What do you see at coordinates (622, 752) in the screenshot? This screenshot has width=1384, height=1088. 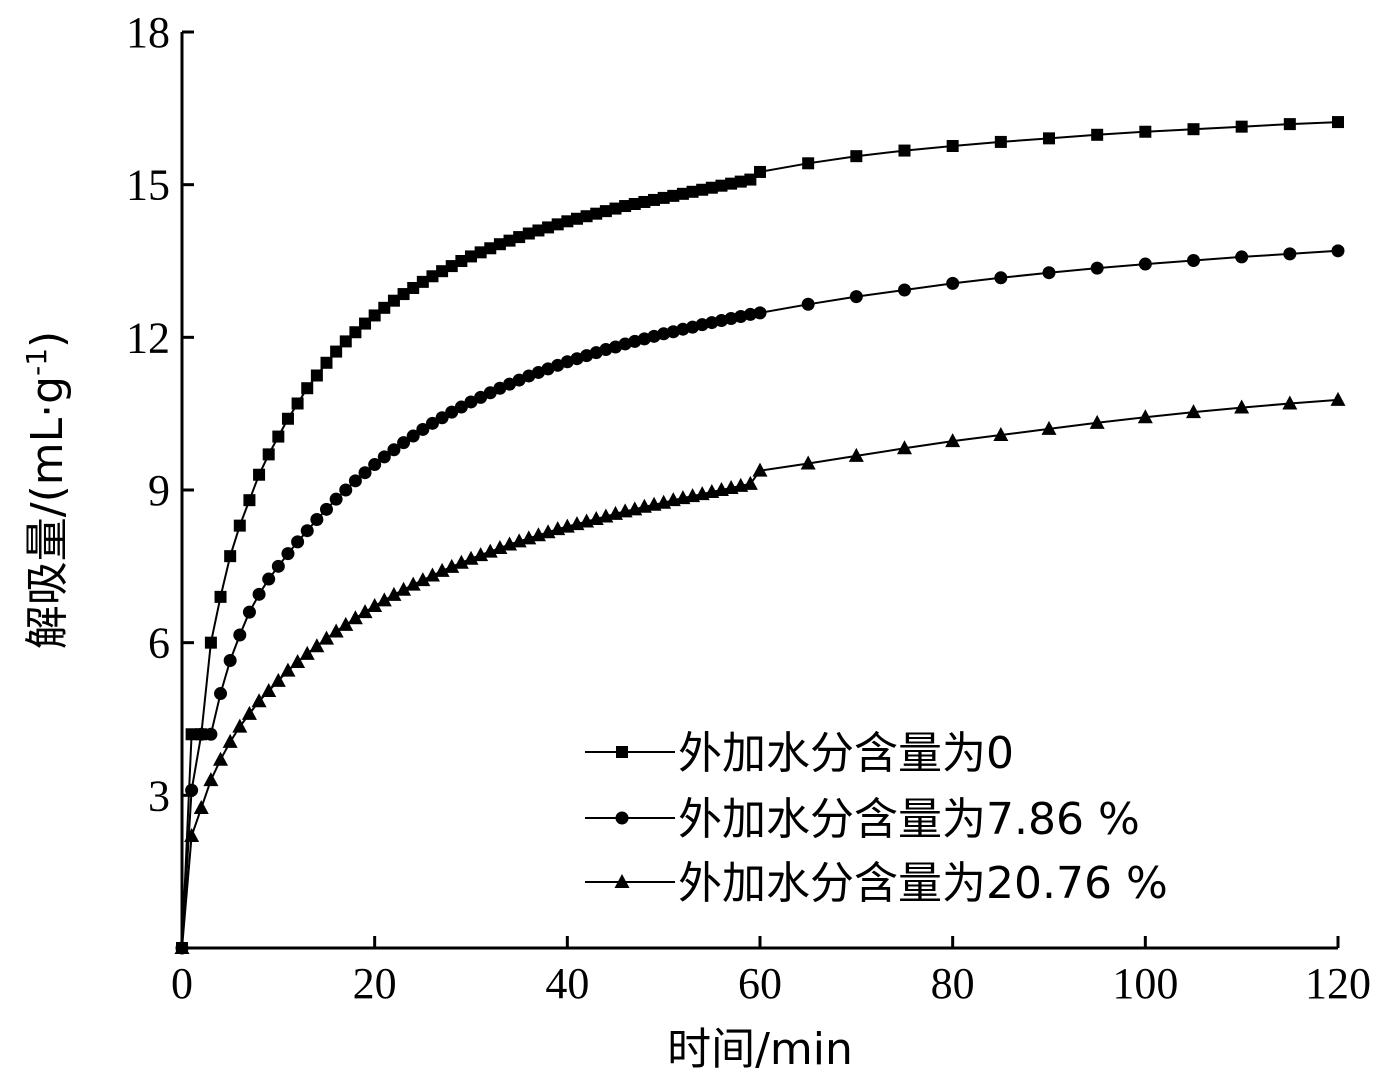 I see `legend-marker` at bounding box center [622, 752].